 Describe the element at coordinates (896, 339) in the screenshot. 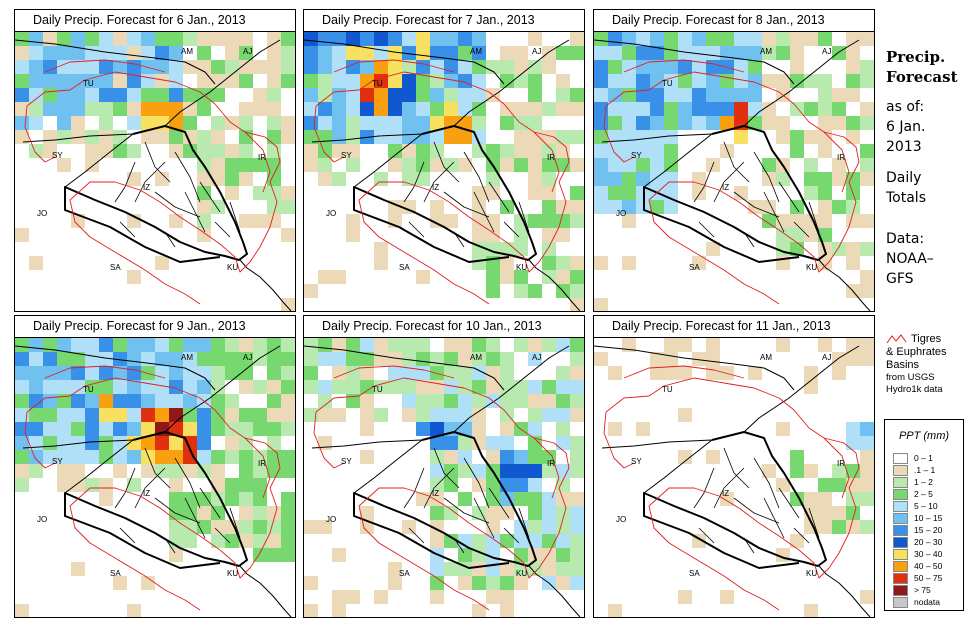

I see `basin-line-icon` at that location.